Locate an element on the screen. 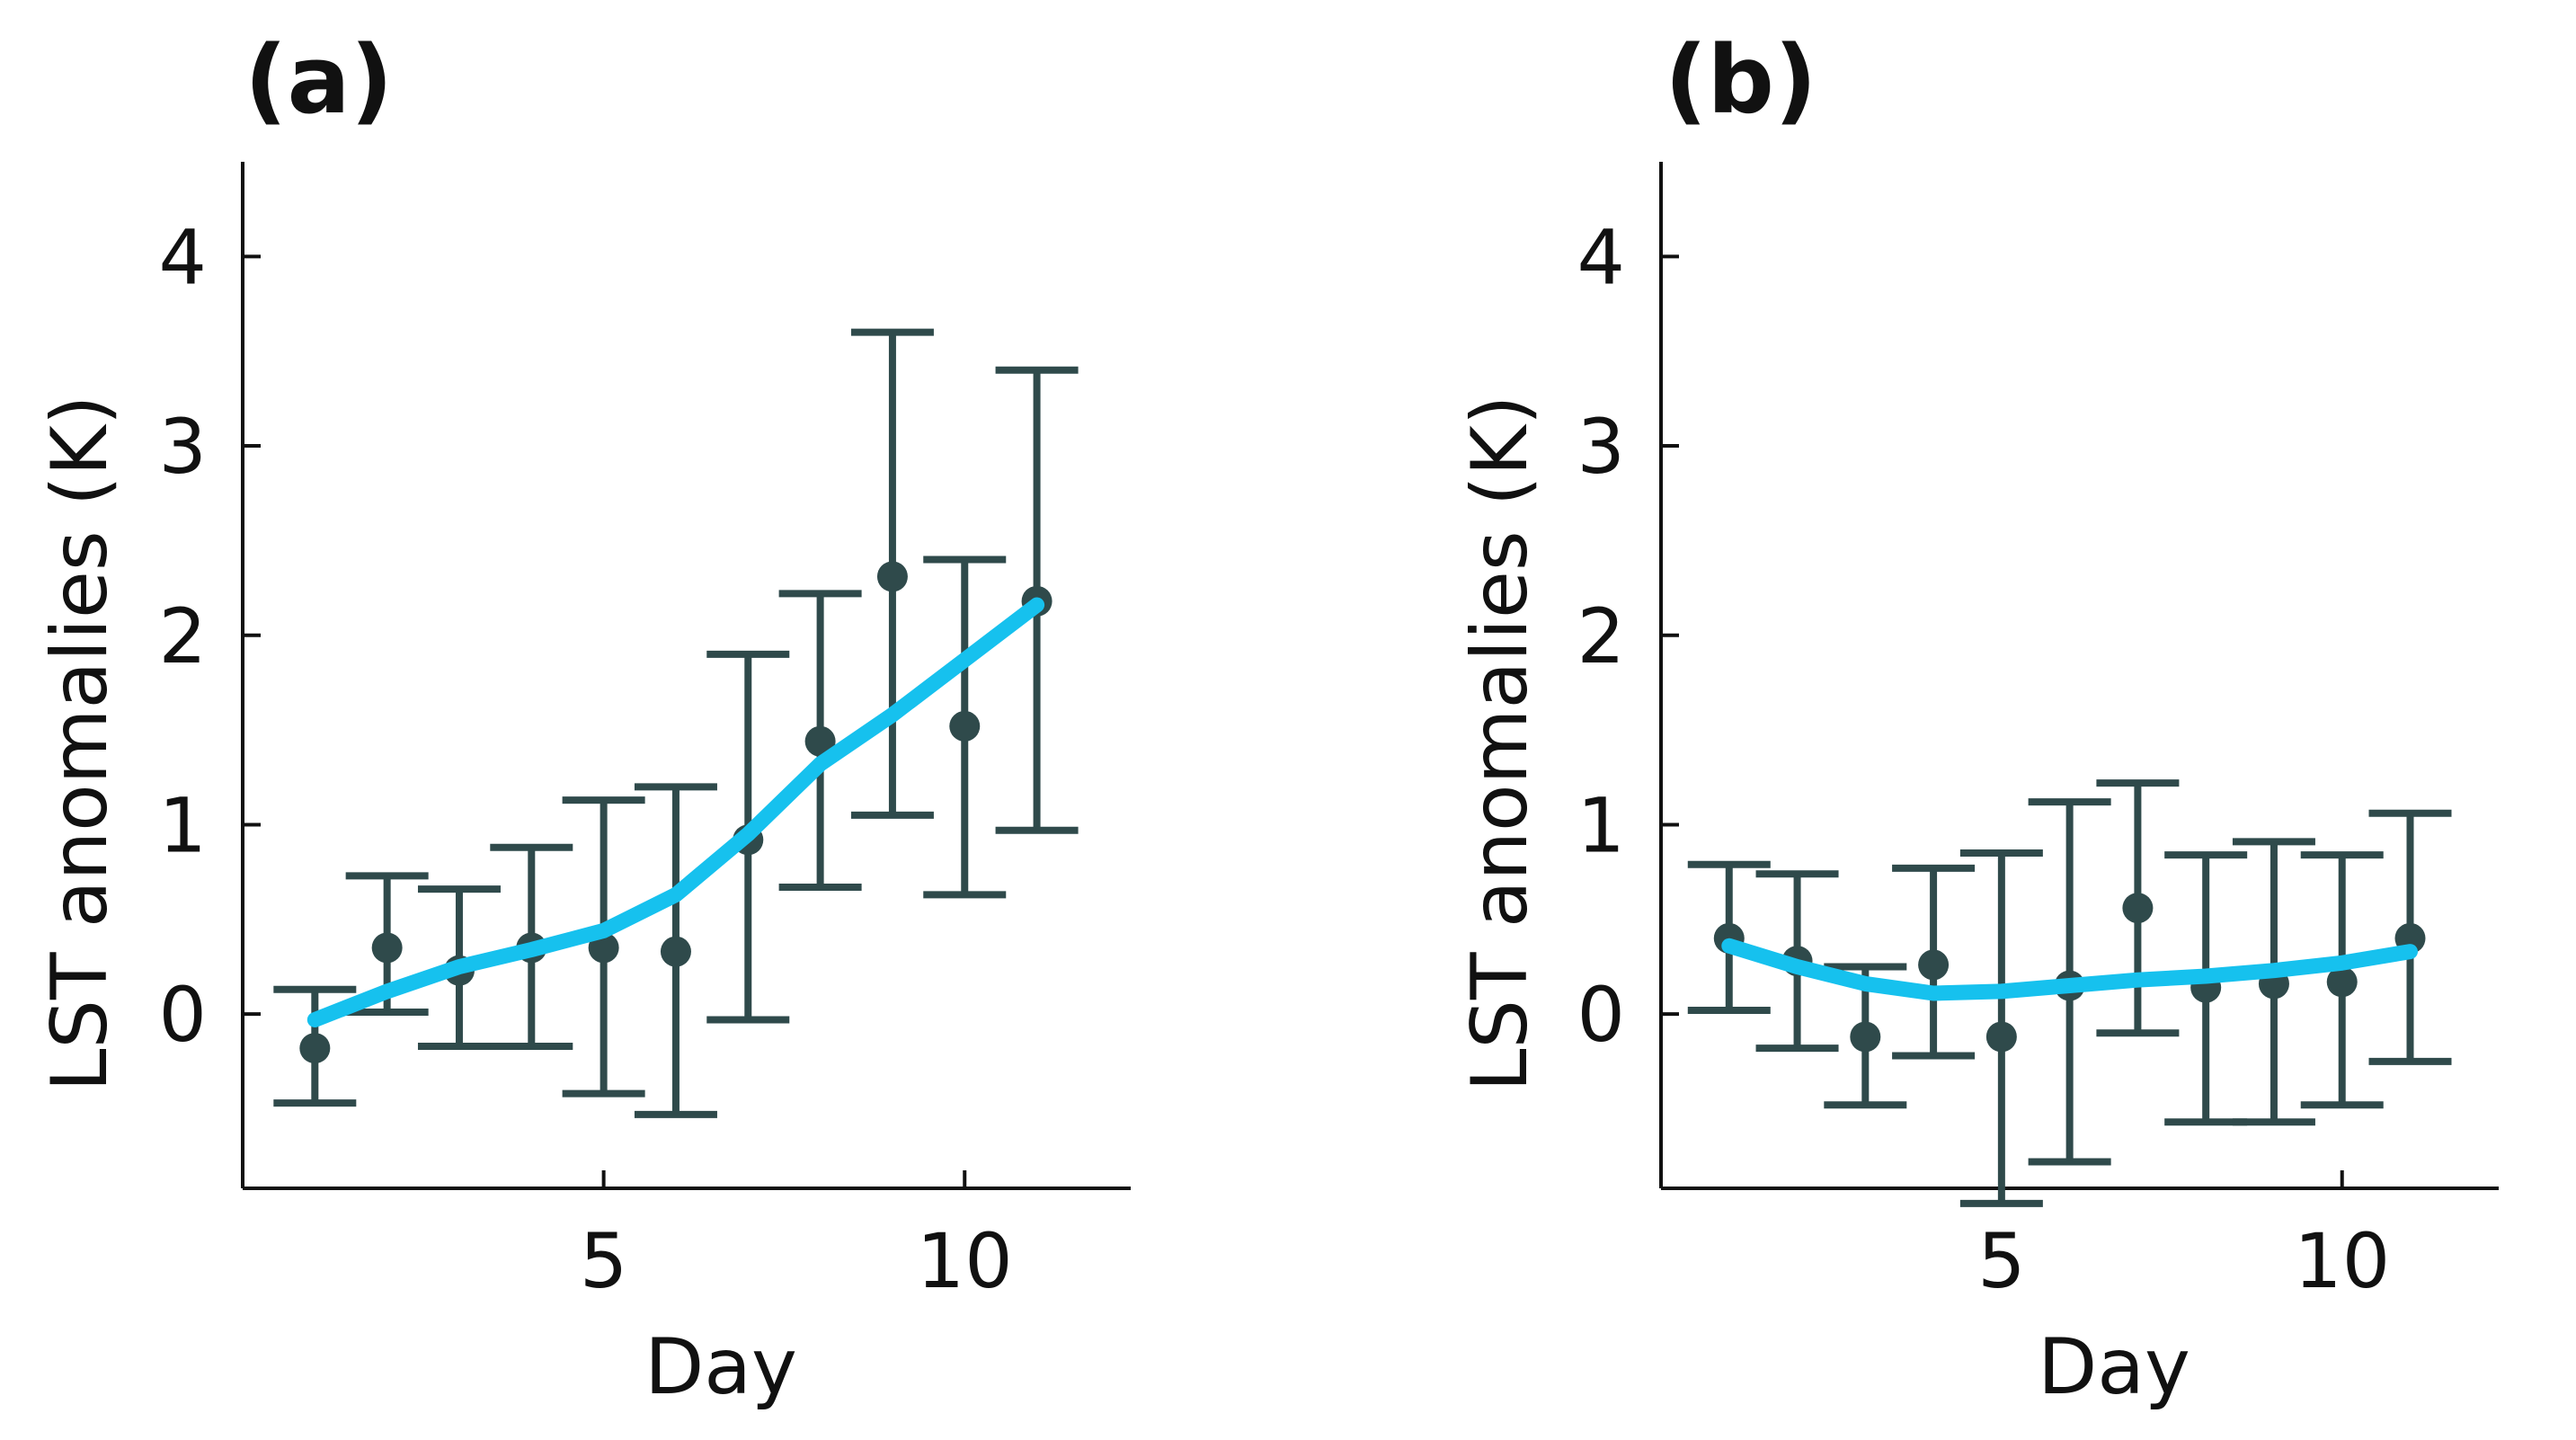 The image size is (2576, 1440). panel-label: (a) is located at coordinates (318, 80).